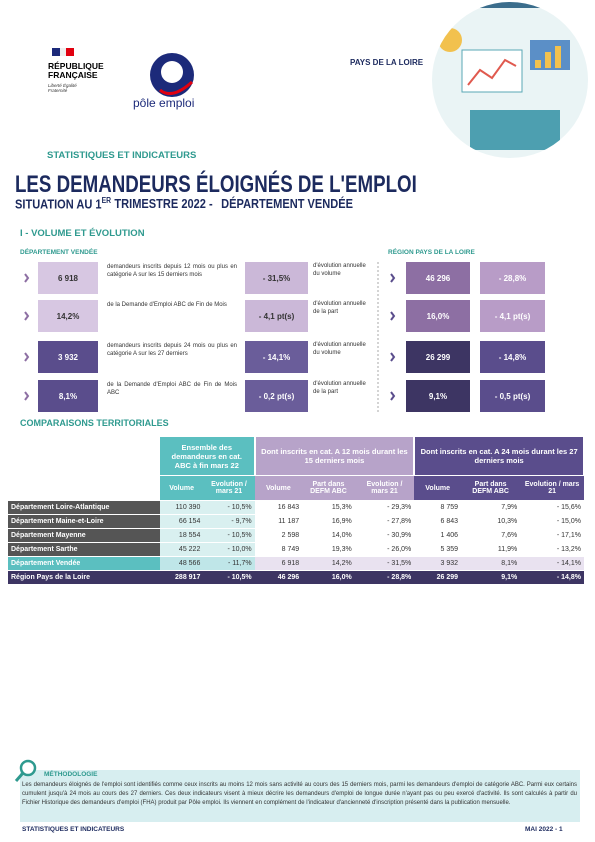 Image resolution: width=595 pixels, height=842 pixels. I want to click on row-label: Département Mayenne, so click(84, 535).